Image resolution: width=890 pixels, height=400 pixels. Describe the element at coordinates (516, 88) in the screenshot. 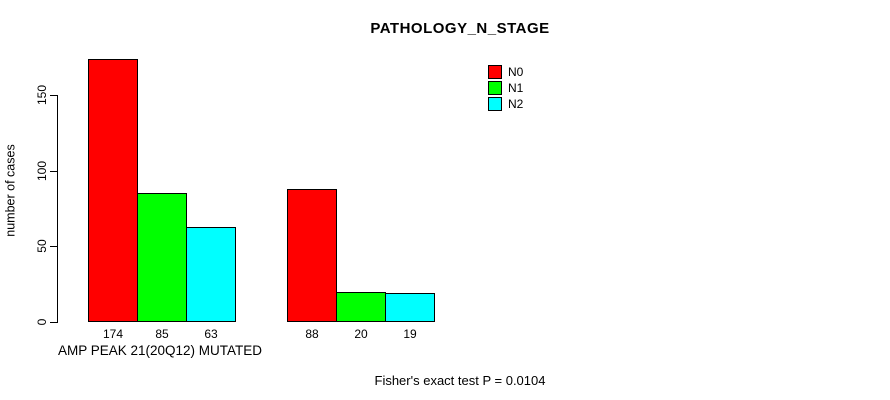

I see `legend-label: N1` at that location.